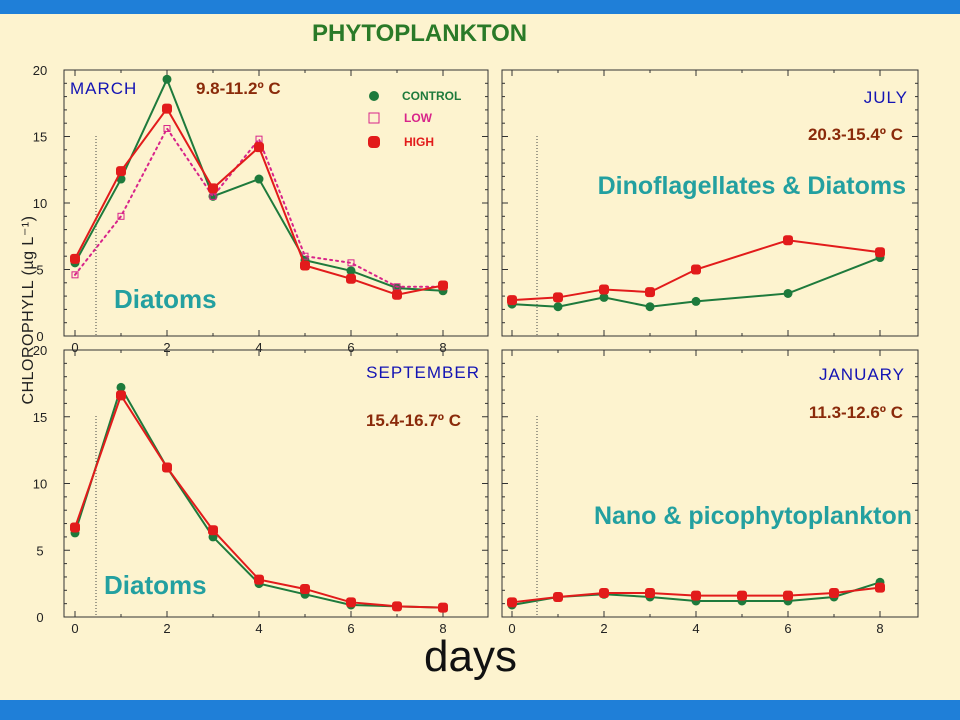 Image resolution: width=960 pixels, height=720 pixels. Describe the element at coordinates (752, 186) in the screenshot. I see `panel-group-annotation: Dinoflagellates & Diatoms` at that location.